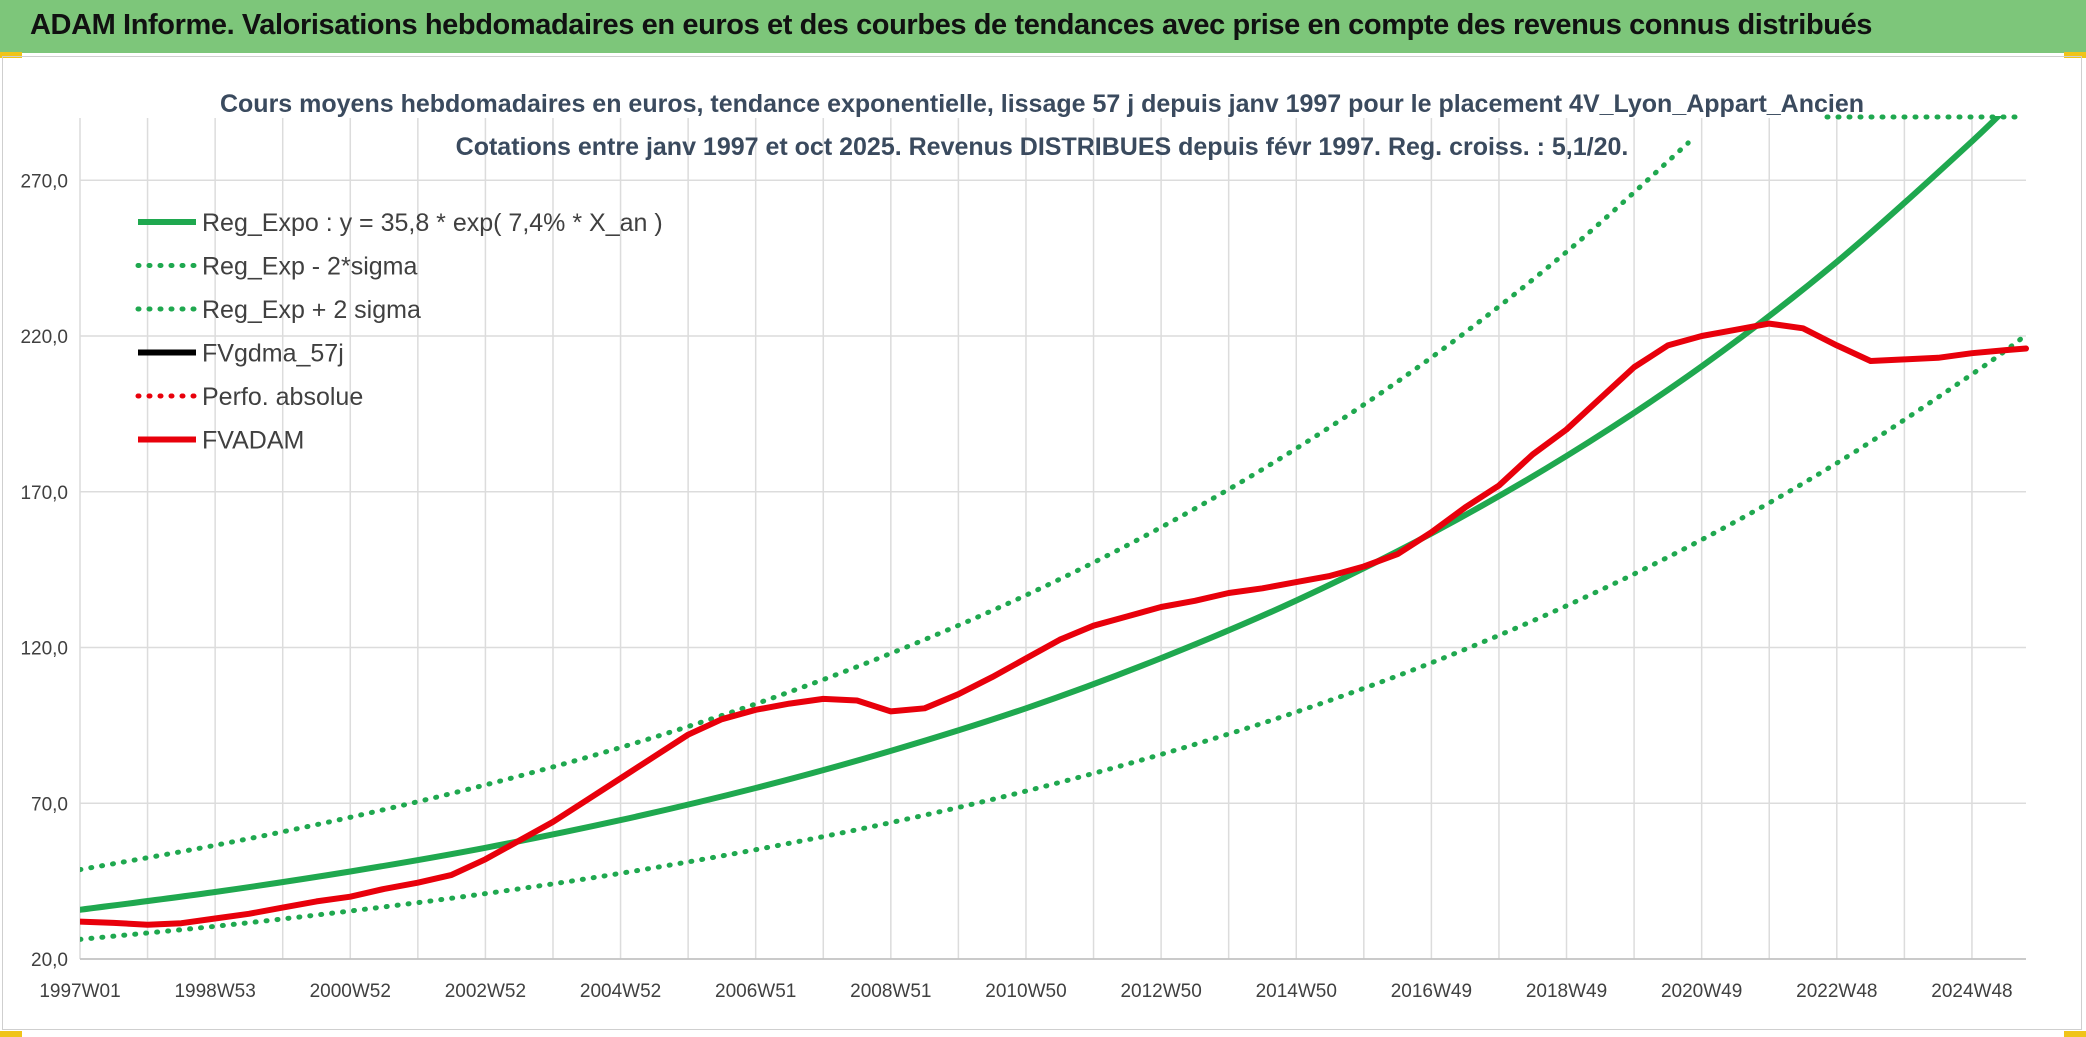 This screenshot has width=2086, height=1037. Describe the element at coordinates (49, 960) in the screenshot. I see `y-tick-label: 20,0` at that location.